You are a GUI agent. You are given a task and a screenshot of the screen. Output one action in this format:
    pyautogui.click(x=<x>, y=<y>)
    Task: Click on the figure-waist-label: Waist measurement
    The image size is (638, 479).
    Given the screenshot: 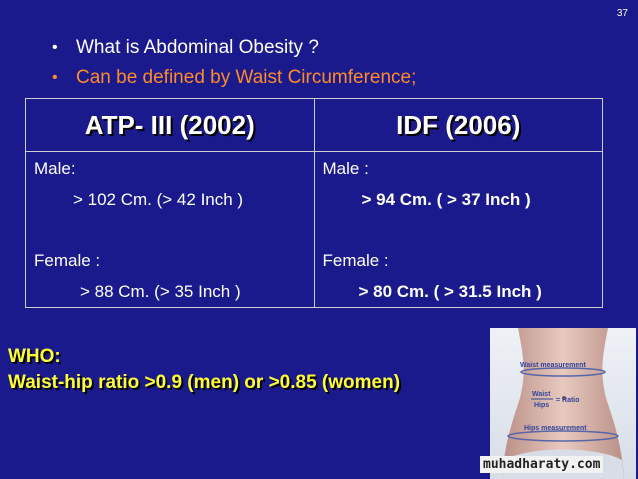 What is the action you would take?
    pyautogui.click(x=553, y=365)
    